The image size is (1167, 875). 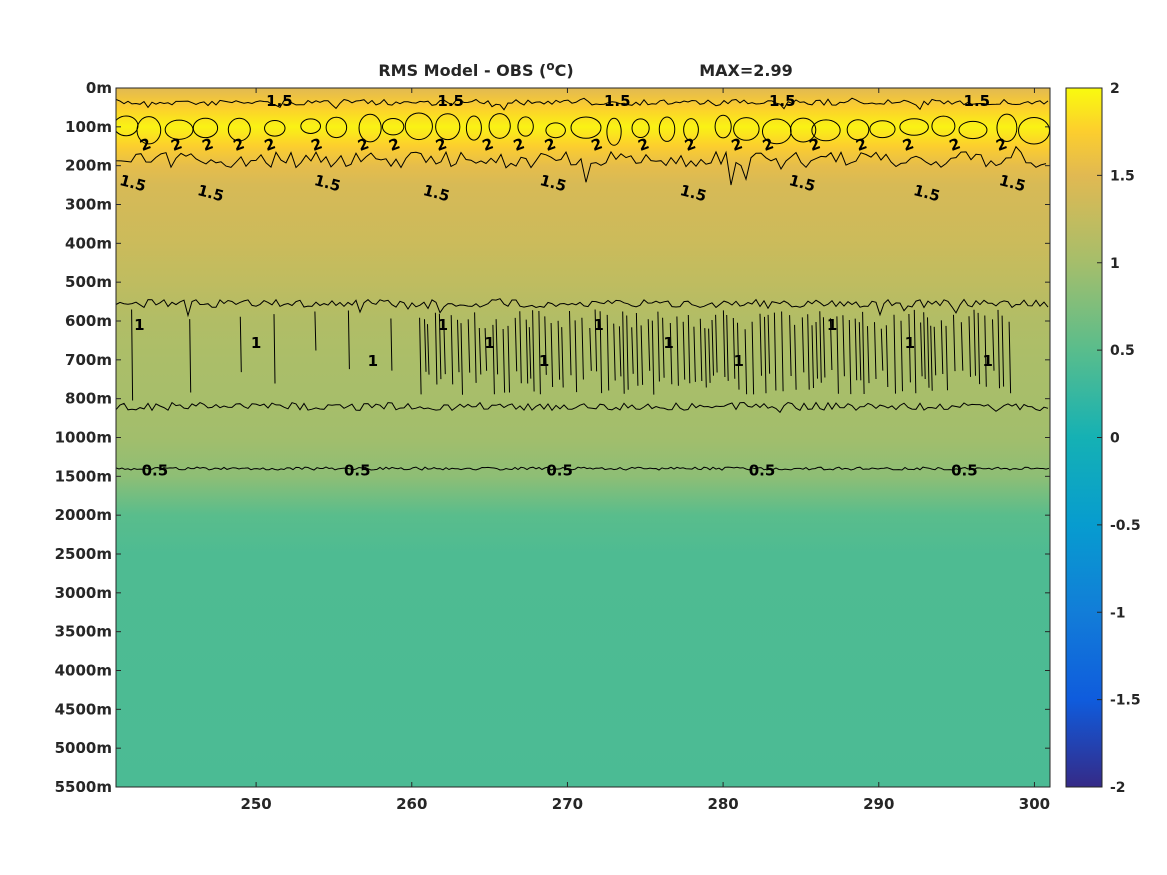 I want to click on y-tick-label: 400m, so click(x=88, y=243).